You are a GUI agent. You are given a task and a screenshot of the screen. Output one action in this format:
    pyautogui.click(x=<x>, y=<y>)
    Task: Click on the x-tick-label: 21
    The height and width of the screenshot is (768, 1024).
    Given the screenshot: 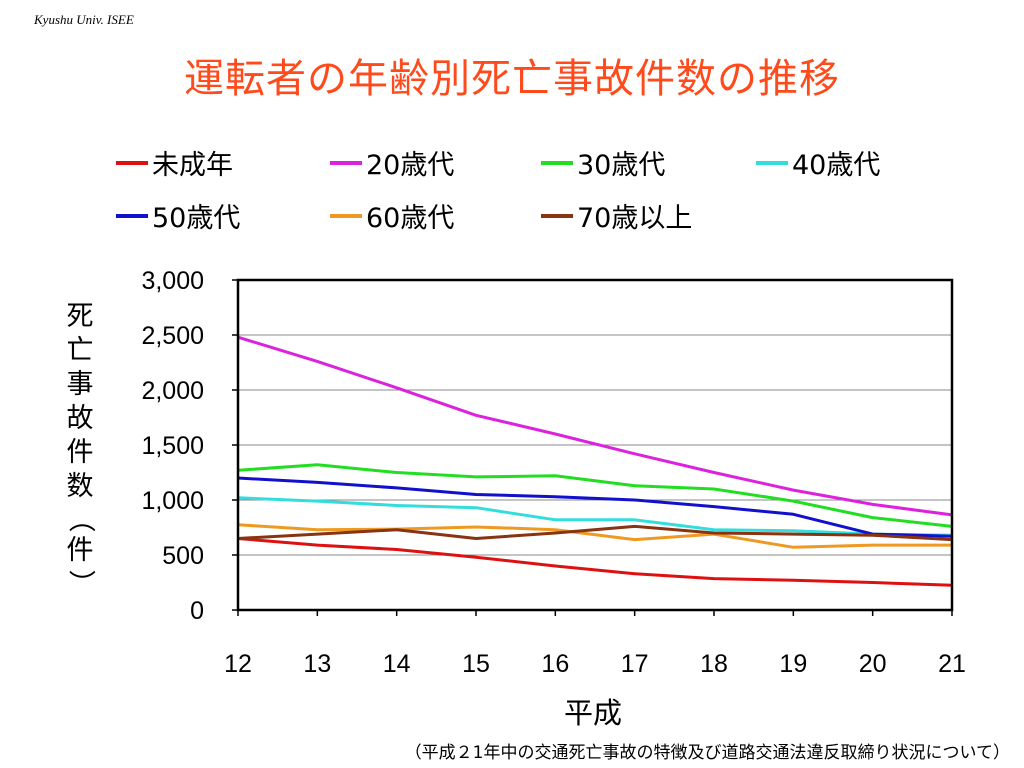 What is the action you would take?
    pyautogui.click(x=952, y=664)
    